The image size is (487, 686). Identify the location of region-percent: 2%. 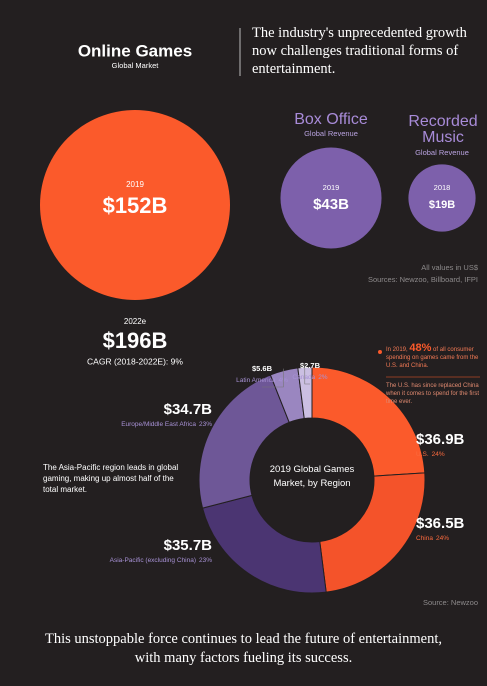
(323, 377).